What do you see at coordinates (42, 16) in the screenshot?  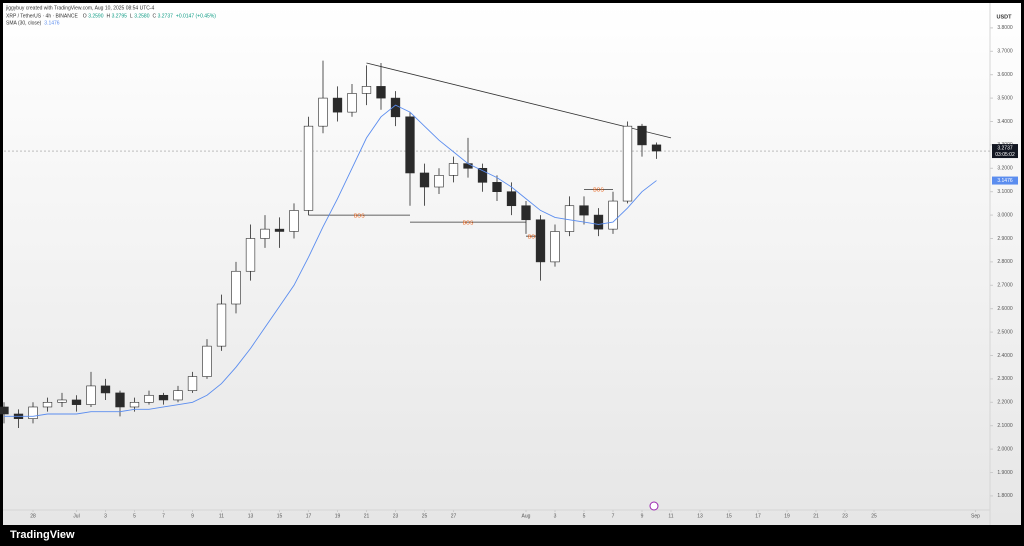 I see `legend-text: XRP / TetherUS · 4h · BINANCE` at bounding box center [42, 16].